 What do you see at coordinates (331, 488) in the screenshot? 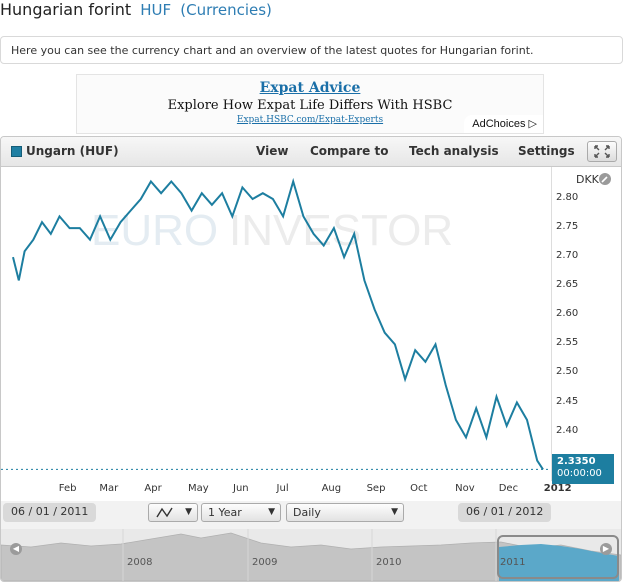
I see `x-tick-label: Aug` at bounding box center [331, 488].